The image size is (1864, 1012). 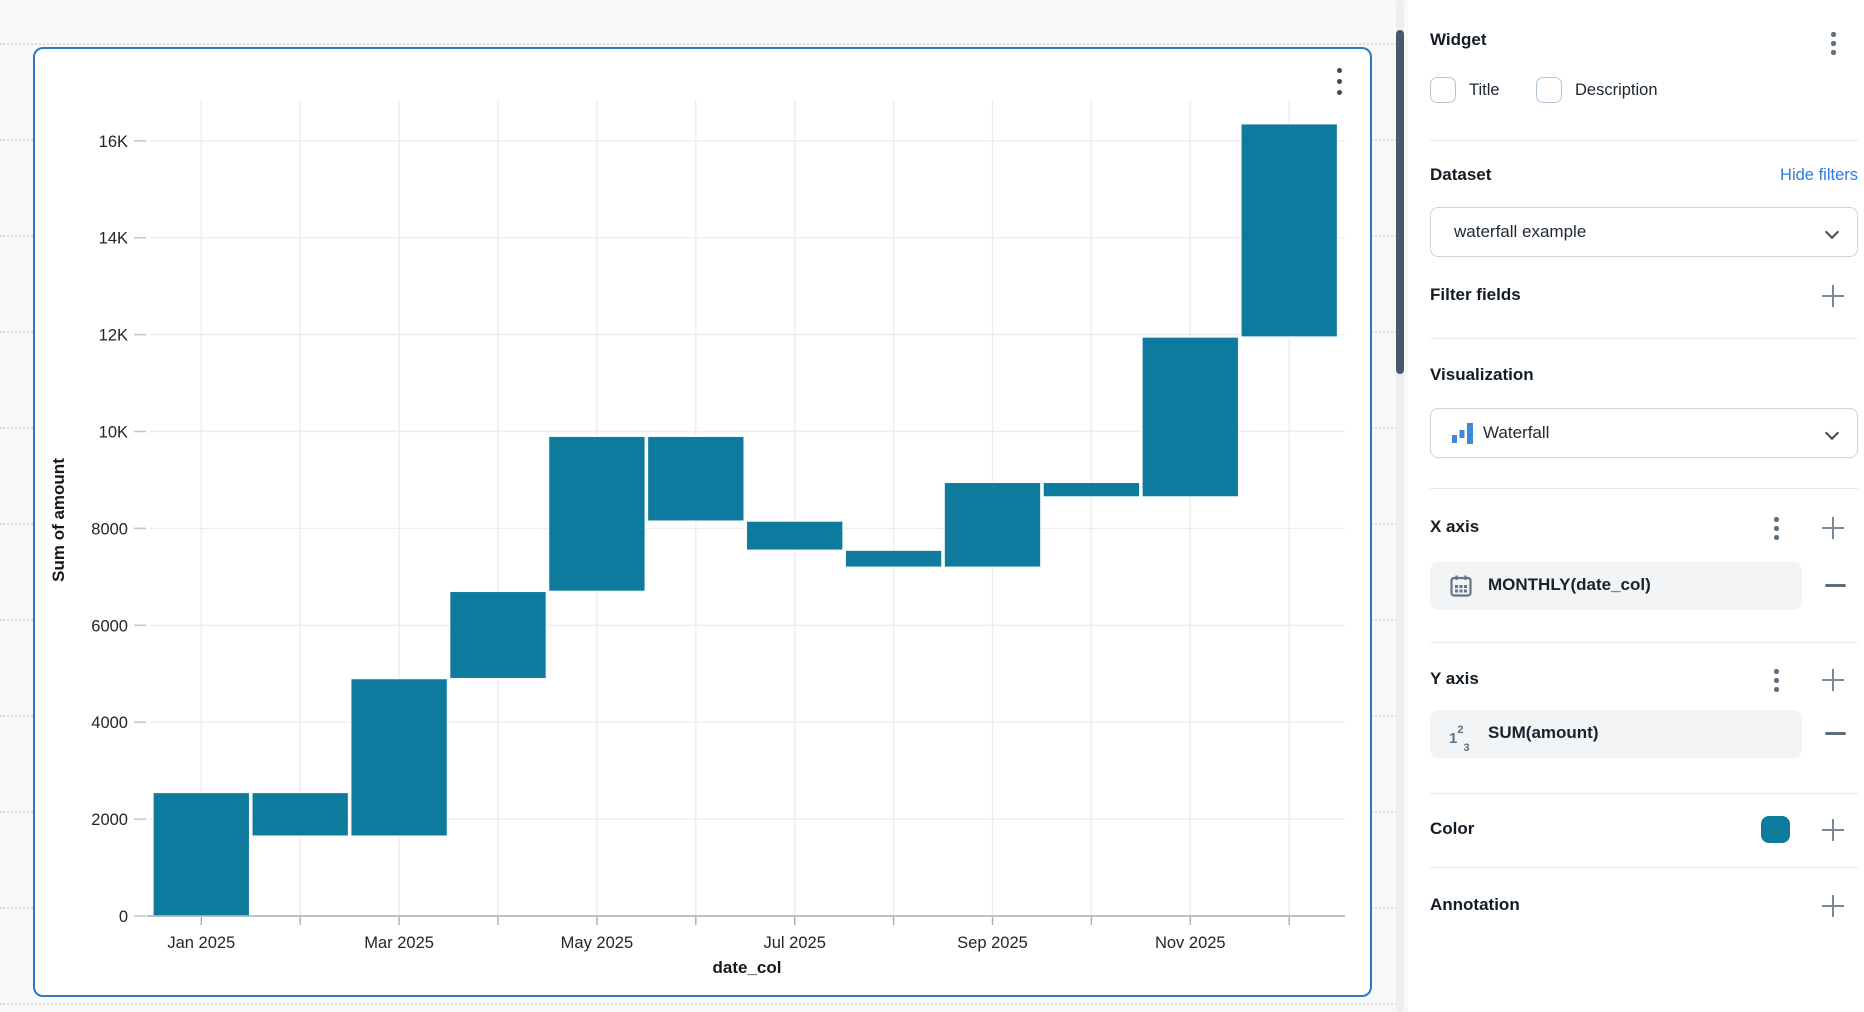 What do you see at coordinates (113, 433) in the screenshot?
I see `svg-text: 10K` at bounding box center [113, 433].